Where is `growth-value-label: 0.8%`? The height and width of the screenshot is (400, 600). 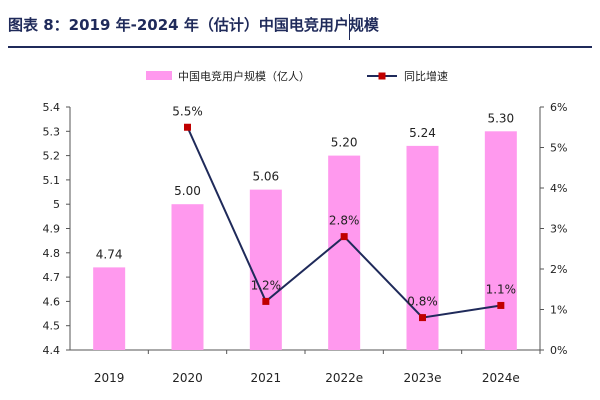 growth-value-label: 0.8% is located at coordinates (422, 302).